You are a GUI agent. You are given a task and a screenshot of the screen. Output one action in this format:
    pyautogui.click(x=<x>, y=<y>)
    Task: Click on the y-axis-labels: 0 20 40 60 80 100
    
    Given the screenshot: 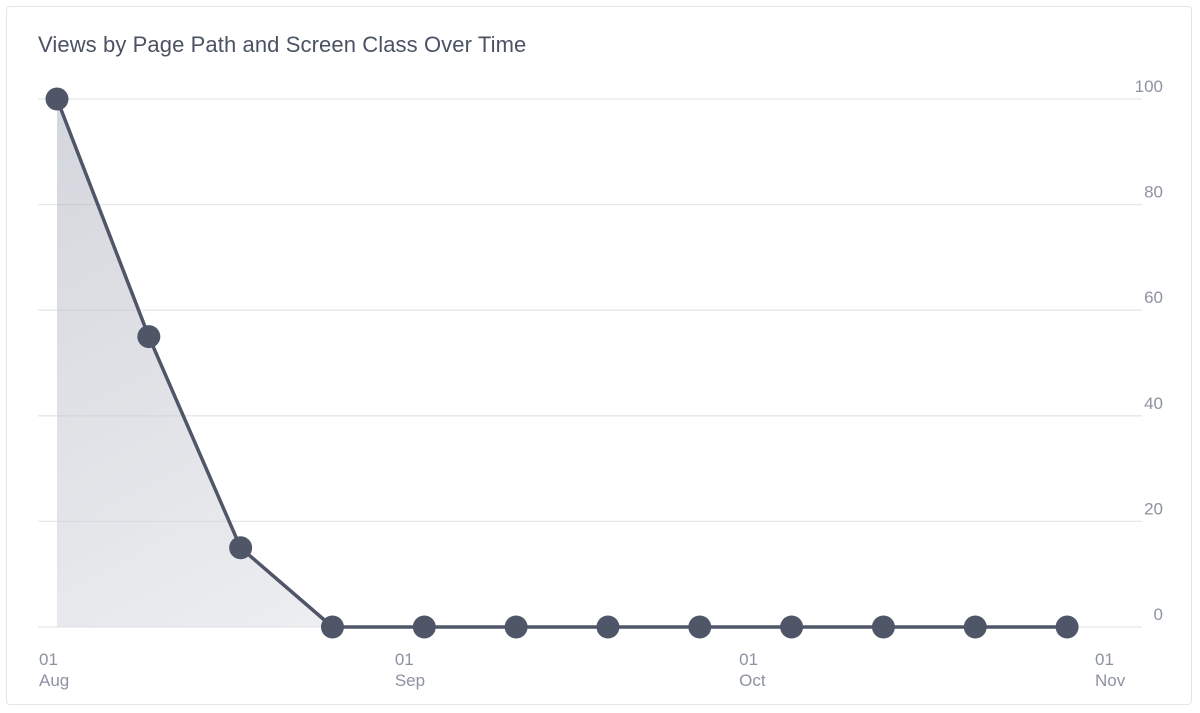 What is the action you would take?
    pyautogui.click(x=1149, y=350)
    